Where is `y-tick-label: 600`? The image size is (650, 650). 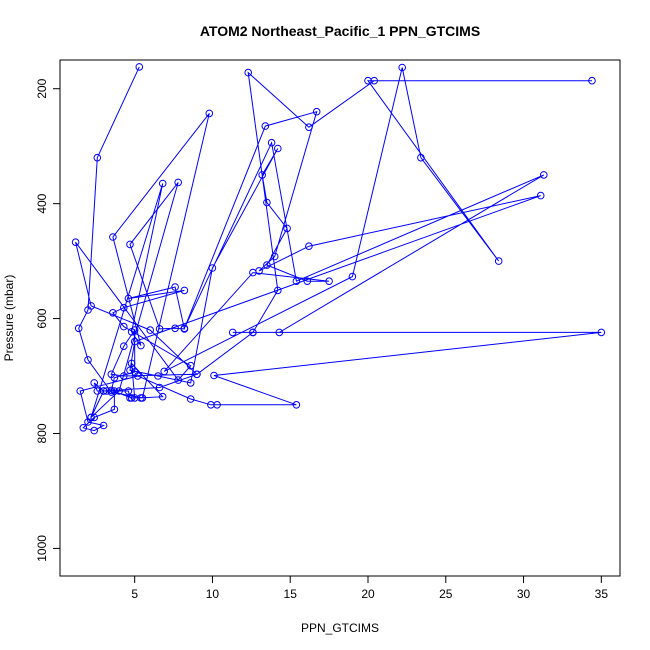 y-tick-label: 600 is located at coordinates (42, 318).